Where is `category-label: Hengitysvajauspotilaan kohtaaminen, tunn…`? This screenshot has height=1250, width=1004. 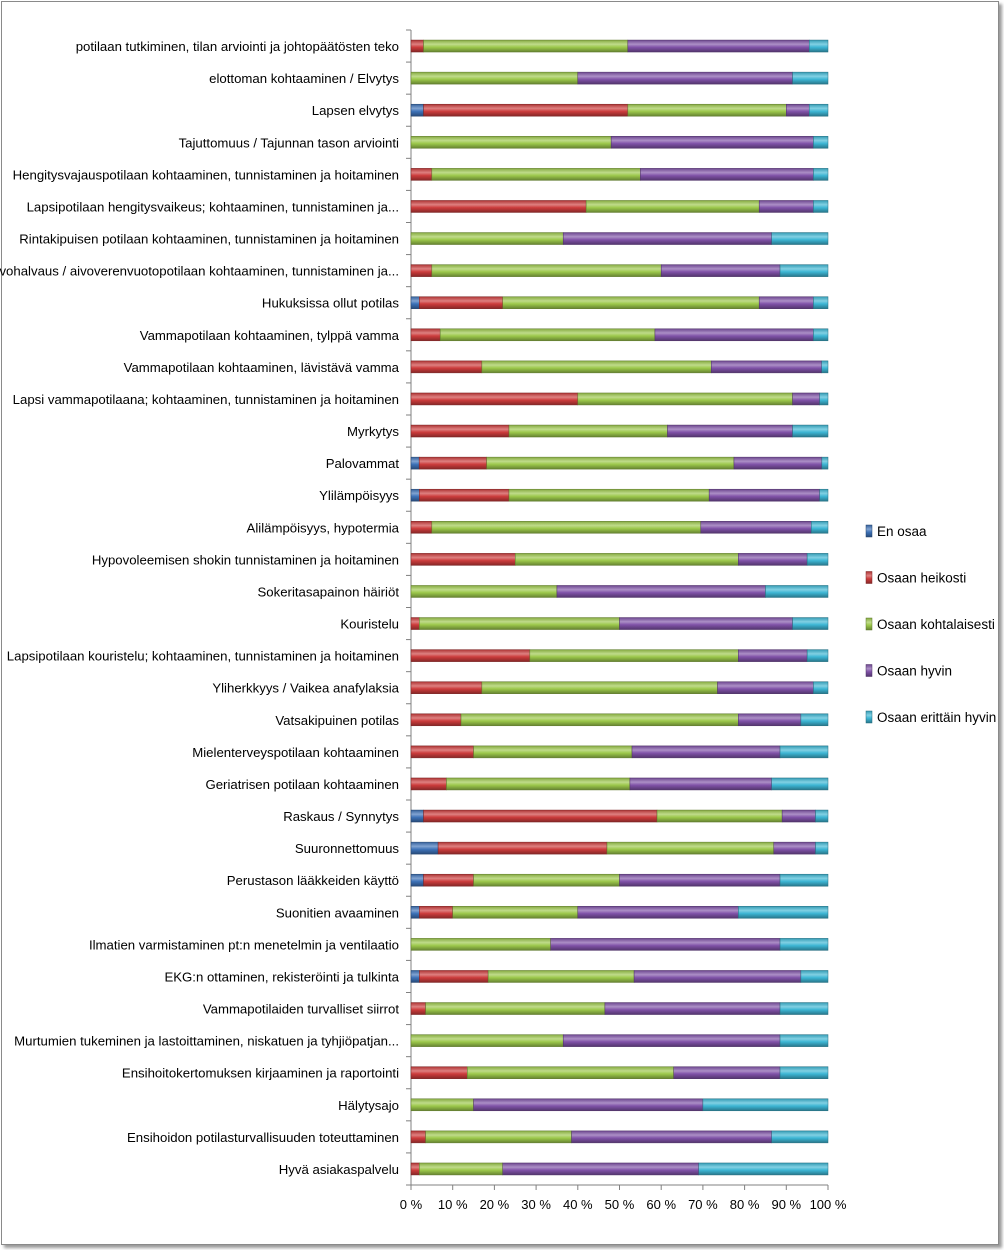
category-label: Hengitysvajauspotilaan kohtaaminen, tunn… is located at coordinates (206, 174).